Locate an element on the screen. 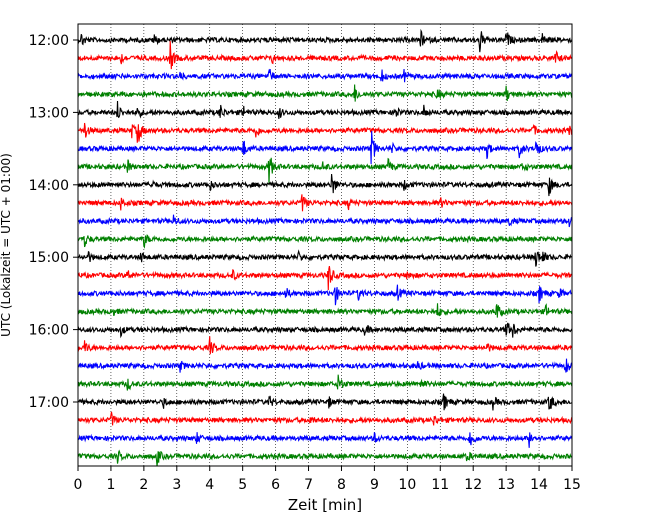  x-tick-label: 15 is located at coordinates (572, 485).